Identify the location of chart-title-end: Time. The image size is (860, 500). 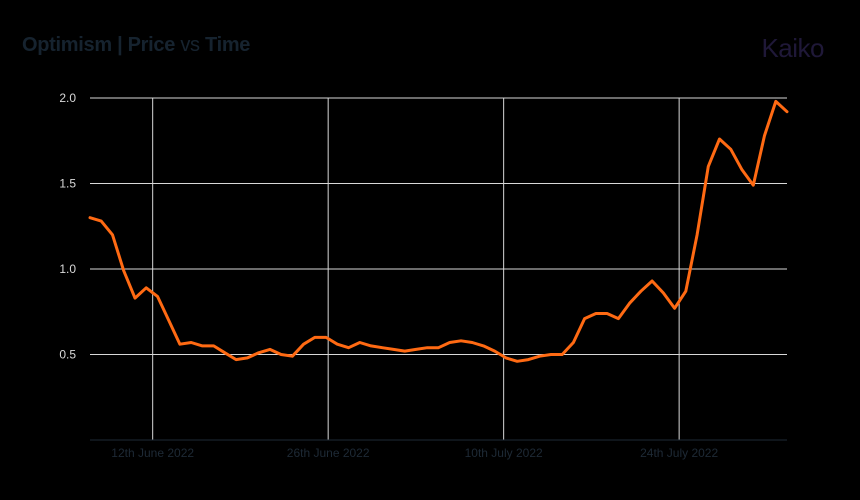
(228, 45).